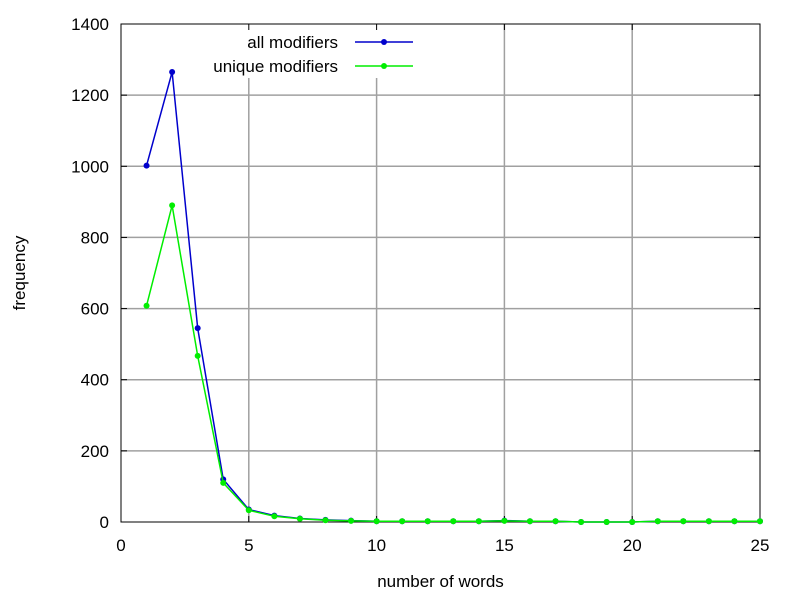 Image resolution: width=800 pixels, height=600 pixels. I want to click on y-tick-label: 1400, so click(90, 24).